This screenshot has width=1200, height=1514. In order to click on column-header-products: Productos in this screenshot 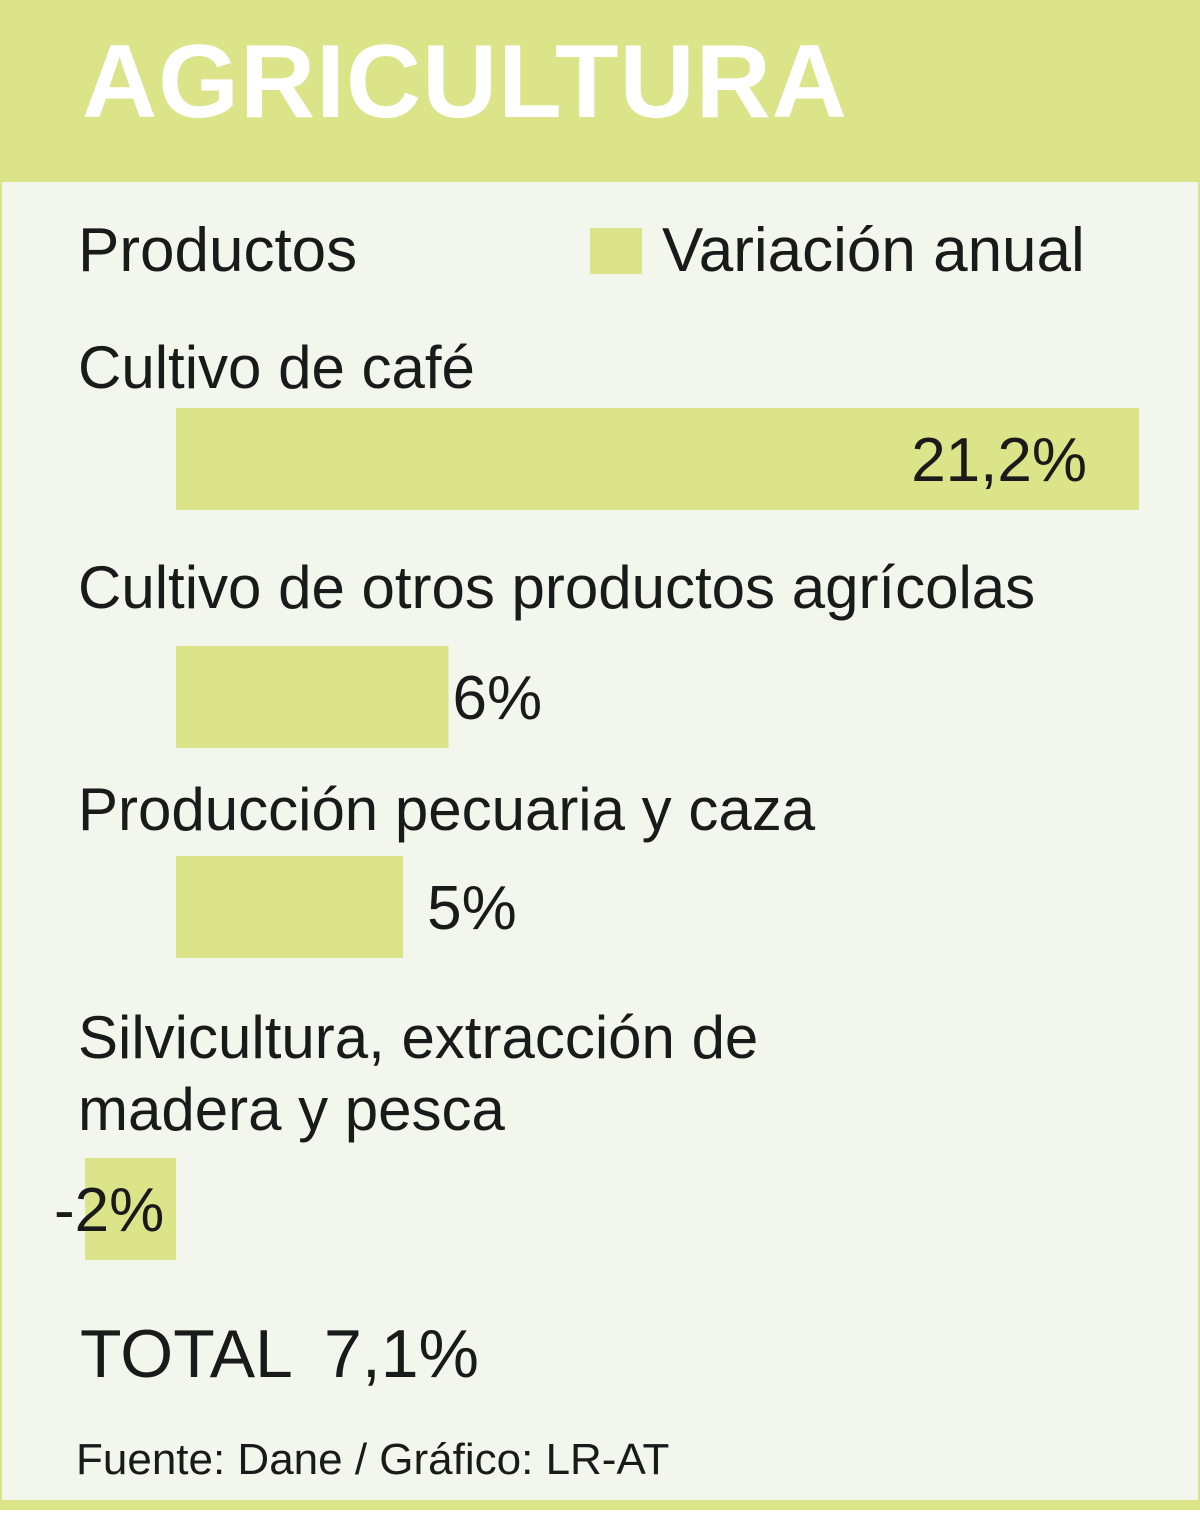, I will do `click(218, 250)`.